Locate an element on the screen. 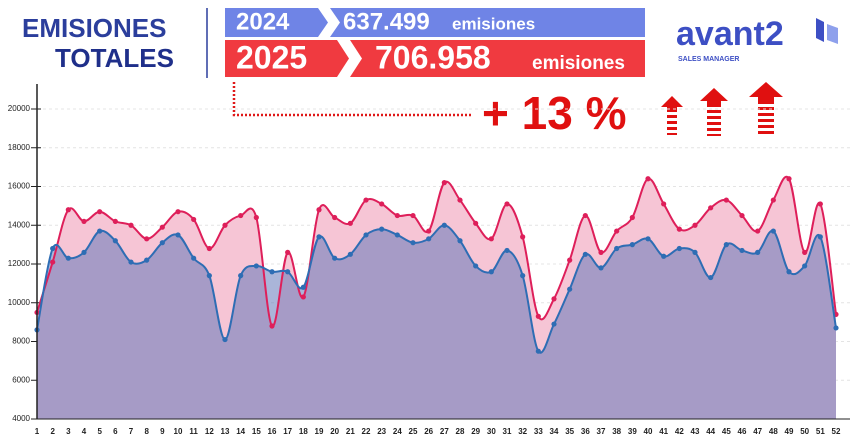 The width and height of the screenshot is (863, 447). x-tick-label: 34 is located at coordinates (554, 431).